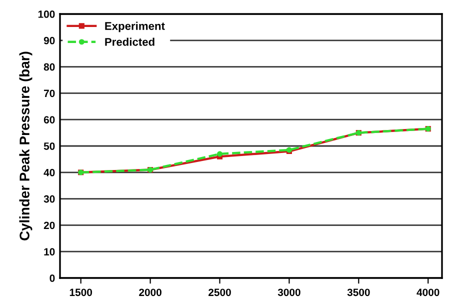  What do you see at coordinates (49, 199) in the screenshot?
I see `y-tick-label: 30` at bounding box center [49, 199].